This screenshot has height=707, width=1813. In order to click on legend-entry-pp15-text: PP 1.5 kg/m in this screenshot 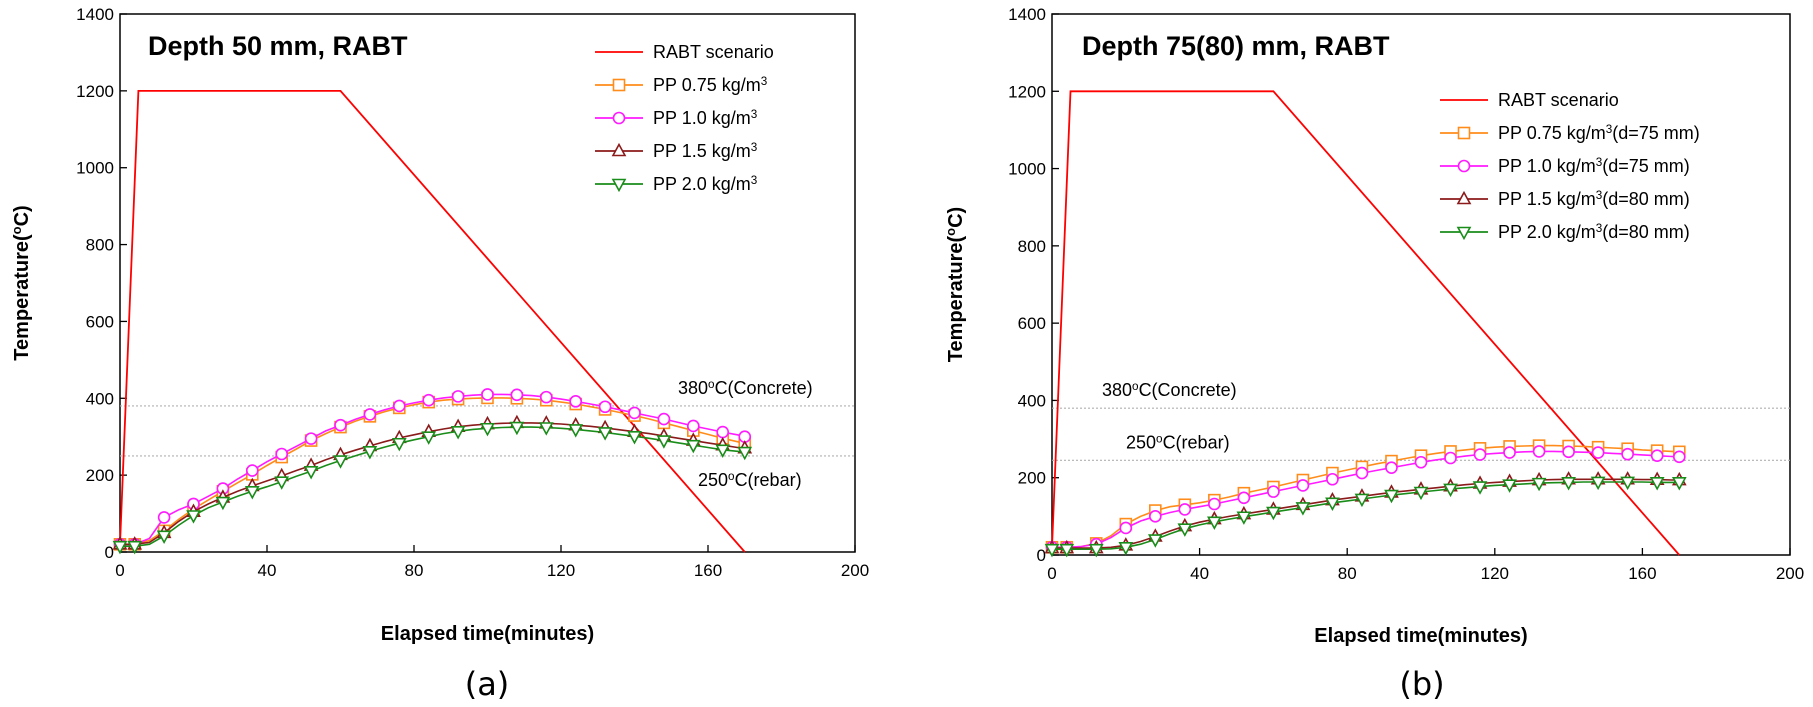, I will do `click(702, 151)`.